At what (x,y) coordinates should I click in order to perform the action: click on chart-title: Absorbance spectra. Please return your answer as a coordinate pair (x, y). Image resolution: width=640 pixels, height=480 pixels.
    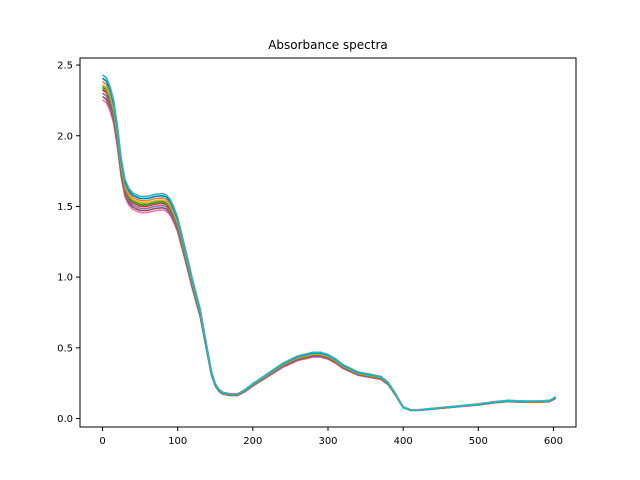
    Looking at the image, I should click on (328, 45).